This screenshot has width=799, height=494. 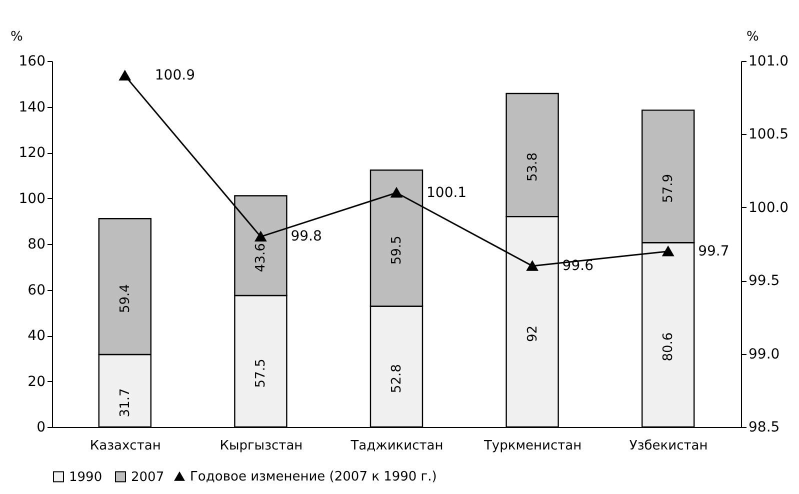 I want to click on data-label: 57.5, so click(x=261, y=373).